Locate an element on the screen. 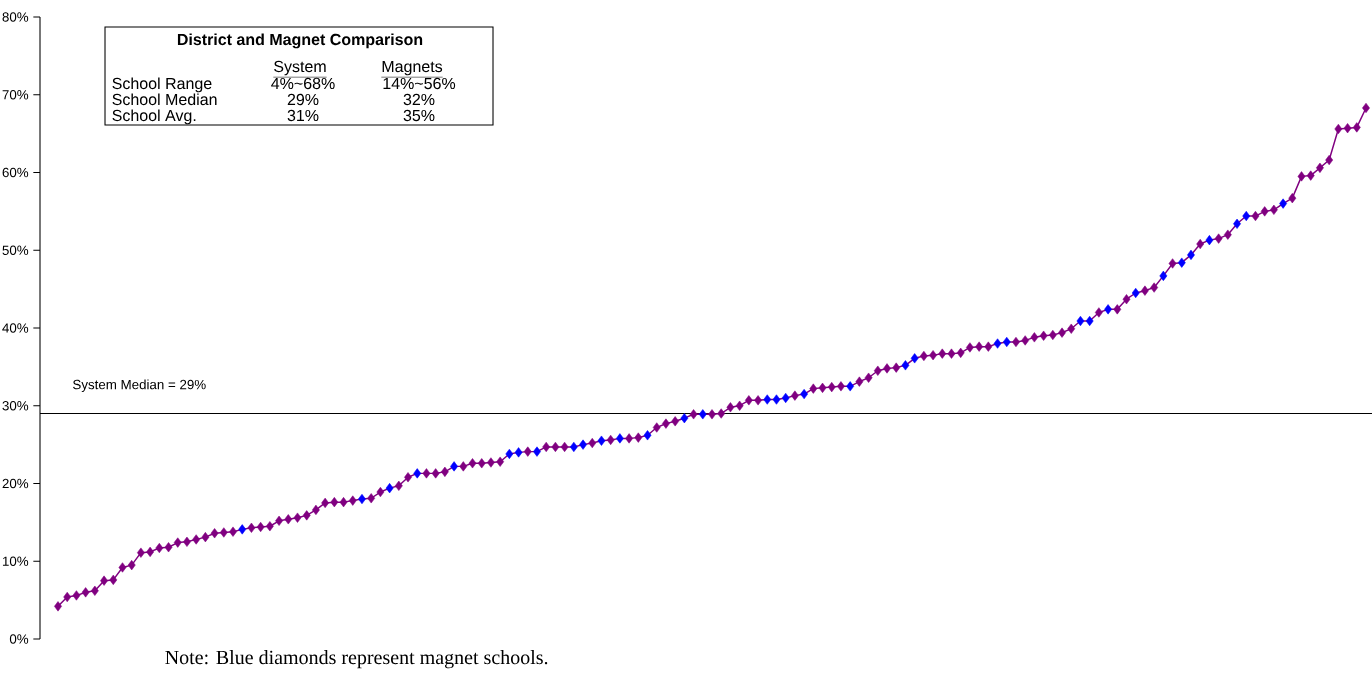  y-tick-label: 40% is located at coordinates (15, 328).